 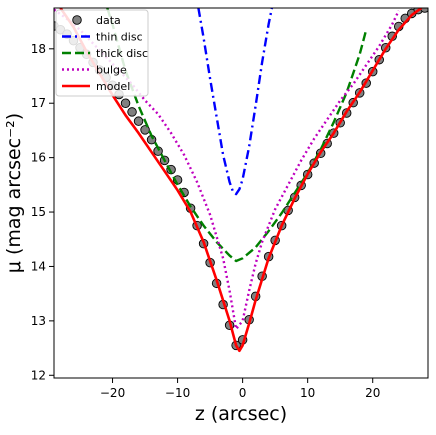 I want to click on y-axis-label: μ (mag arcsec⁻²), so click(x=14, y=193).